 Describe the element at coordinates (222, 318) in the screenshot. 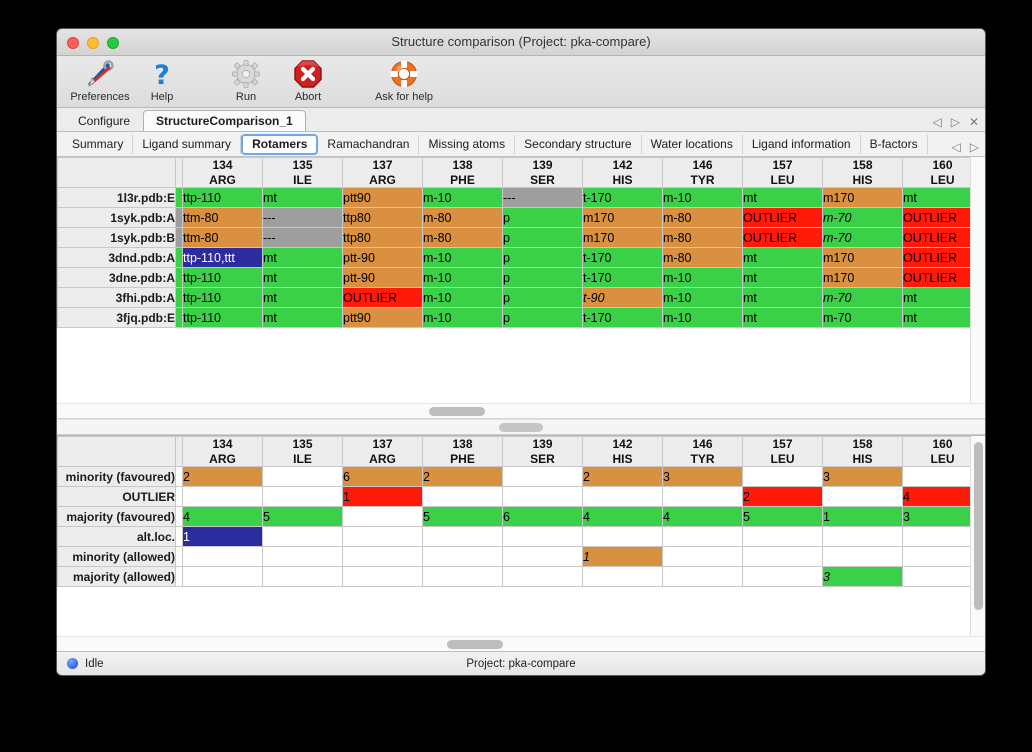

I see `grid-cell: ttp-110` at that location.